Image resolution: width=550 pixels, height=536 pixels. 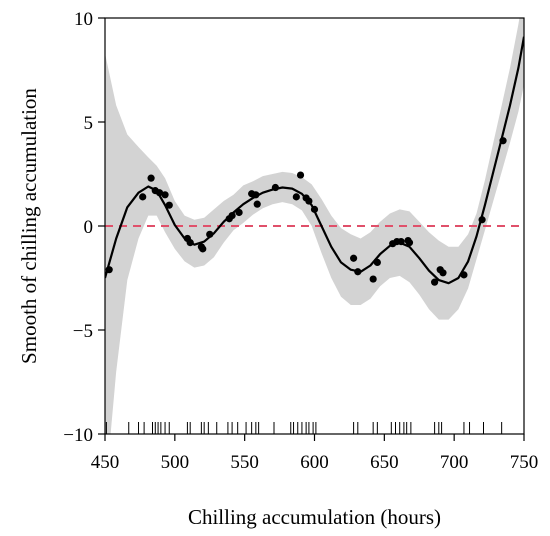 What do you see at coordinates (89, 123) in the screenshot?
I see `y-tick-label: 5` at bounding box center [89, 123].